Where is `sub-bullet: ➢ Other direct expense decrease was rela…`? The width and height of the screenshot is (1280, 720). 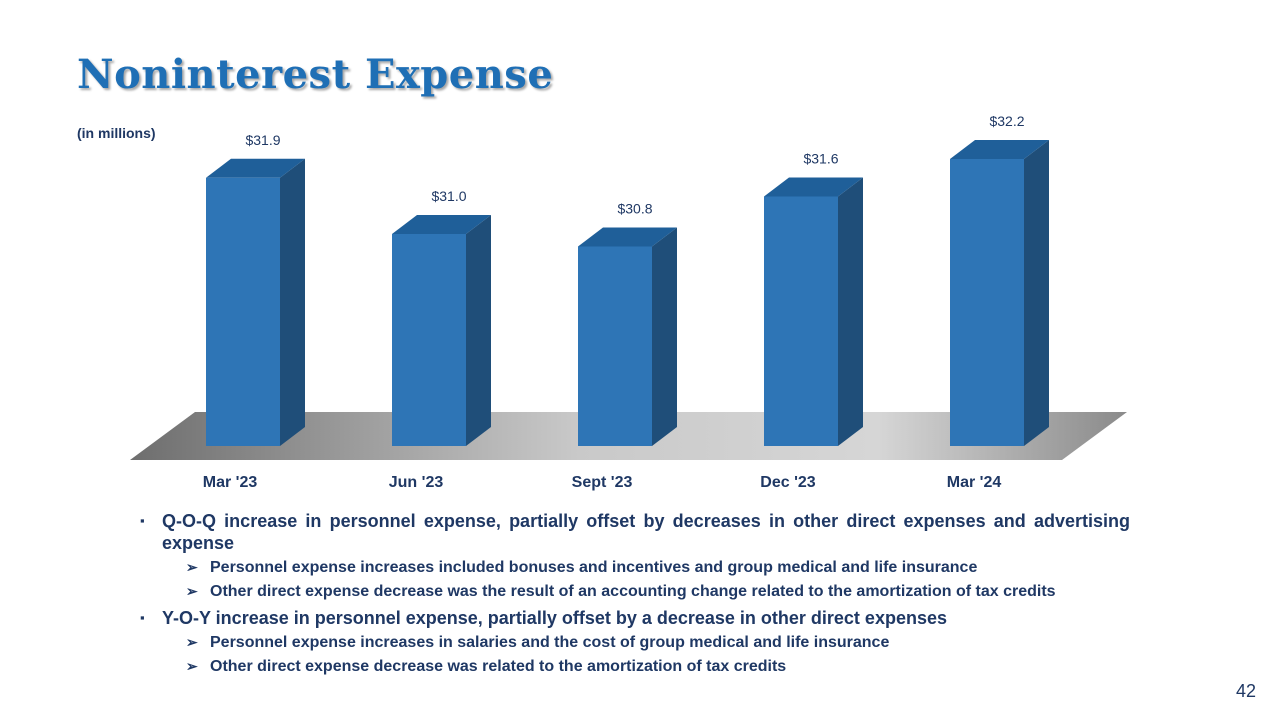
sub-bullet: ➢ Other direct expense decrease was rela… is located at coordinates (635, 666).